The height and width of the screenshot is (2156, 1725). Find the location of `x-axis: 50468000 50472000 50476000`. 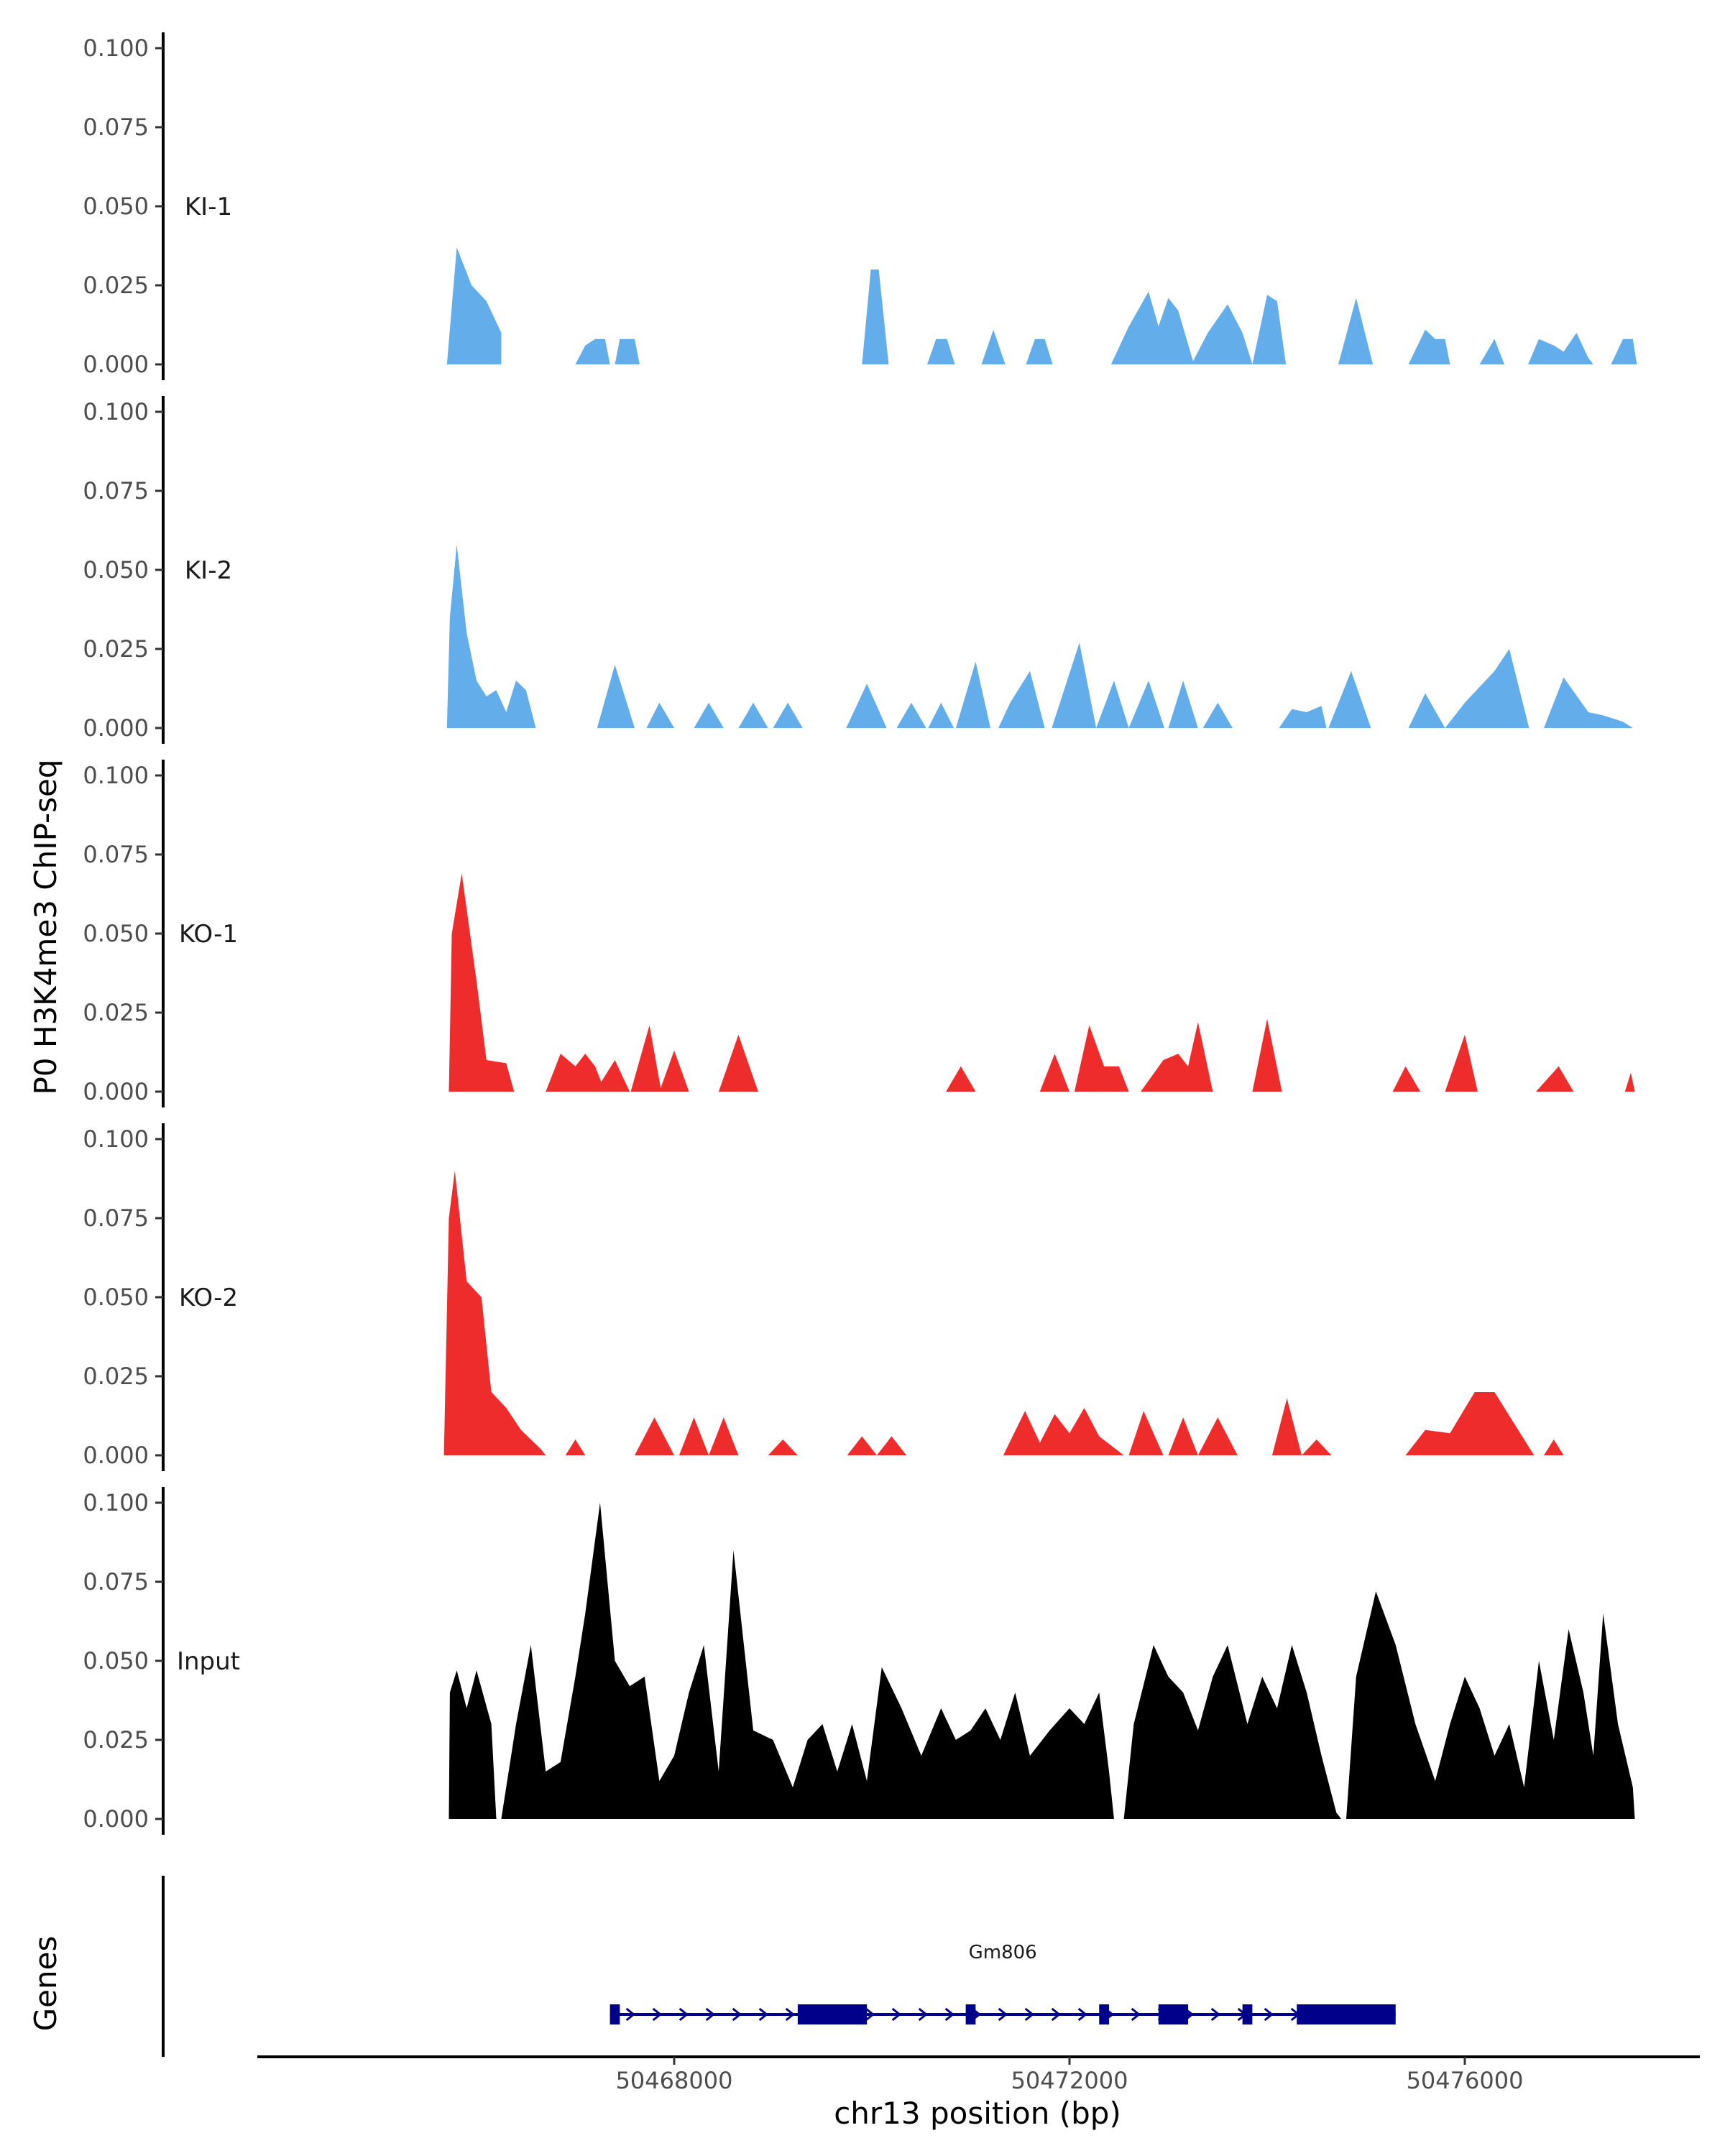

x-axis: 50468000 50472000 50476000 is located at coordinates (978, 2074).